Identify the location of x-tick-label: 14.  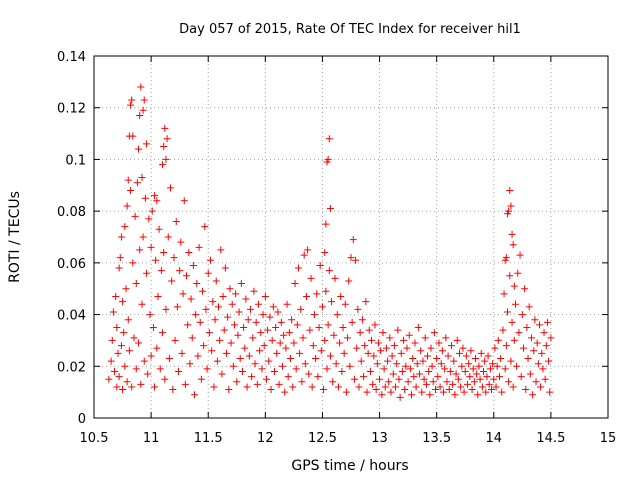
(494, 438).